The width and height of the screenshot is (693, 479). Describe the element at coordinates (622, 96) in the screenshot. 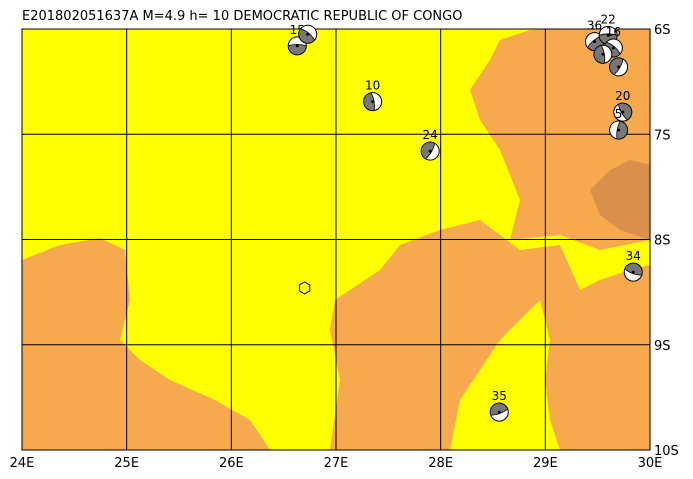

I see `depth-label: 20` at that location.